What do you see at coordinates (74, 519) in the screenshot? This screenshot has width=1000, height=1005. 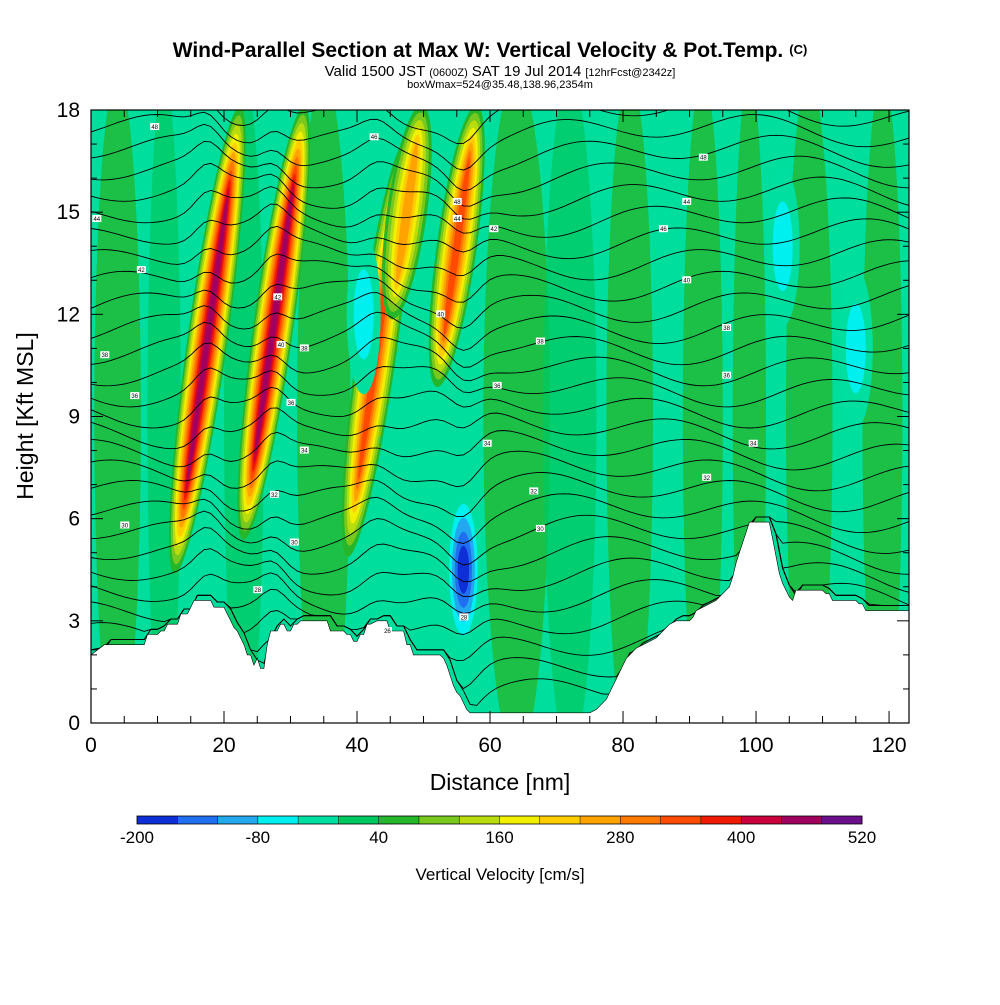 I see `y-tick-label: 6` at bounding box center [74, 519].